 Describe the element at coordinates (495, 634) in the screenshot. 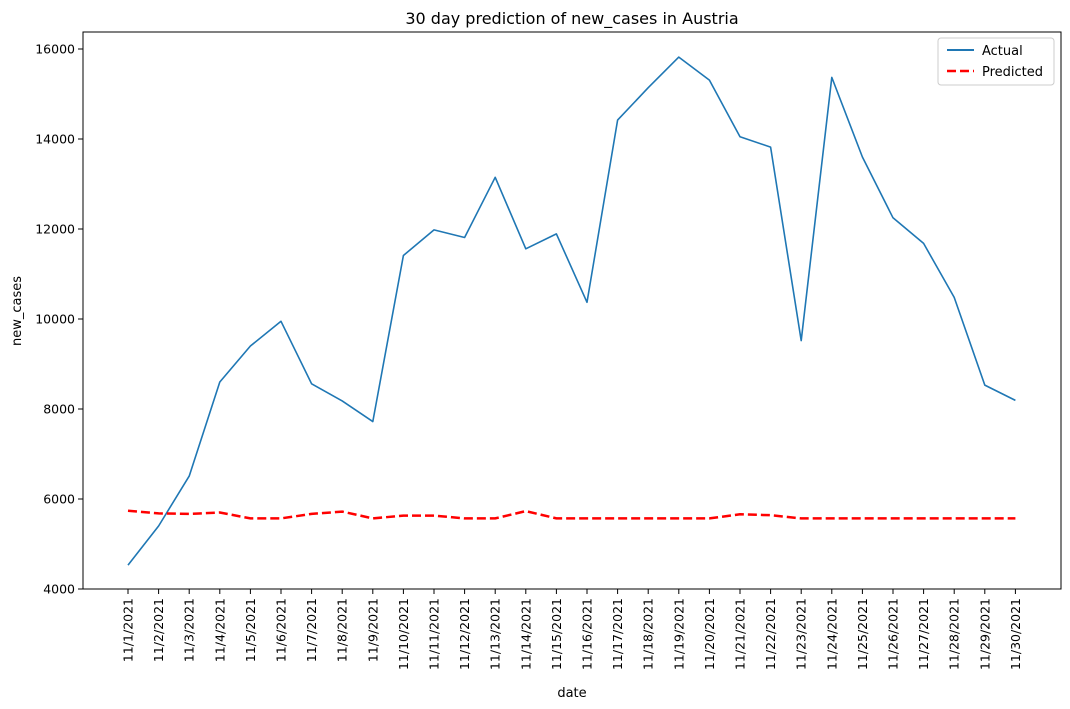

I see `x-tick-label: 11/13/2021` at that location.